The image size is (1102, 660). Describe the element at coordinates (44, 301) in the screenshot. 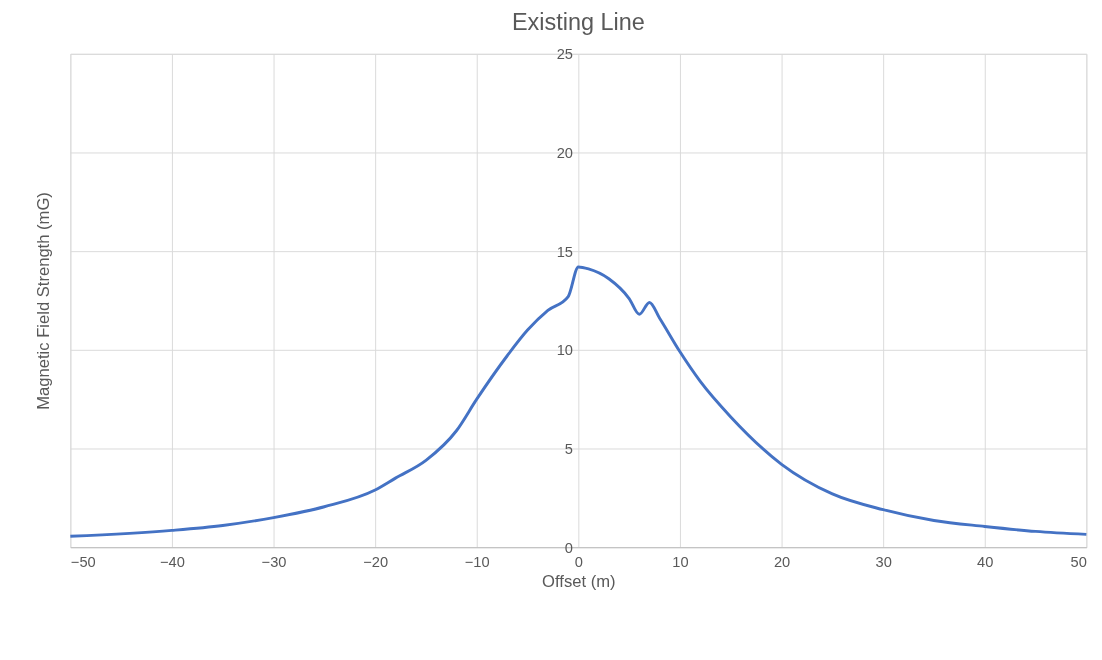

I see `y-axis-title: Magnetic Field Strength (mG)` at that location.